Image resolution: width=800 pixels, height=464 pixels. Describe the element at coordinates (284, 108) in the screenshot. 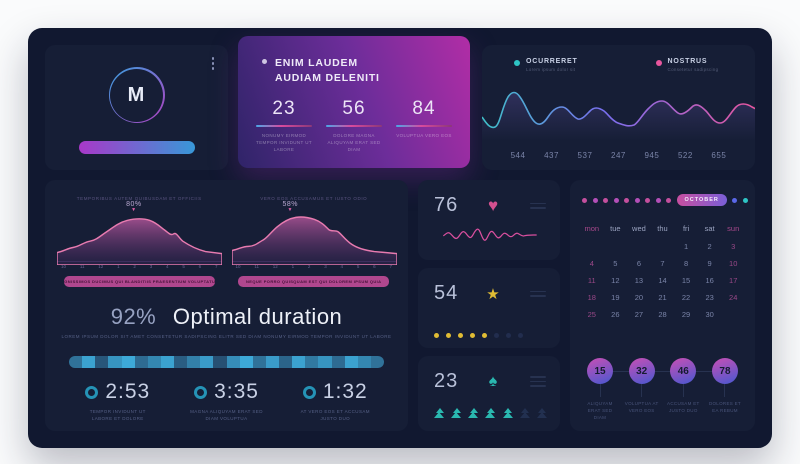

I see `stat-value: 23` at that location.